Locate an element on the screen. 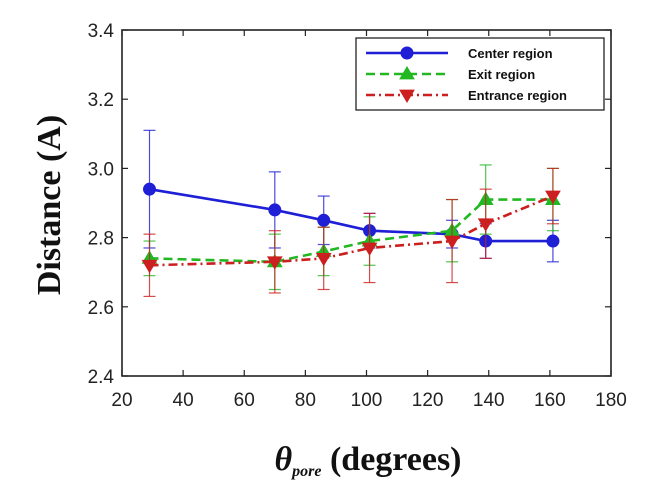 The height and width of the screenshot is (490, 645). y-tick-label: 2.8 is located at coordinates (101, 239).